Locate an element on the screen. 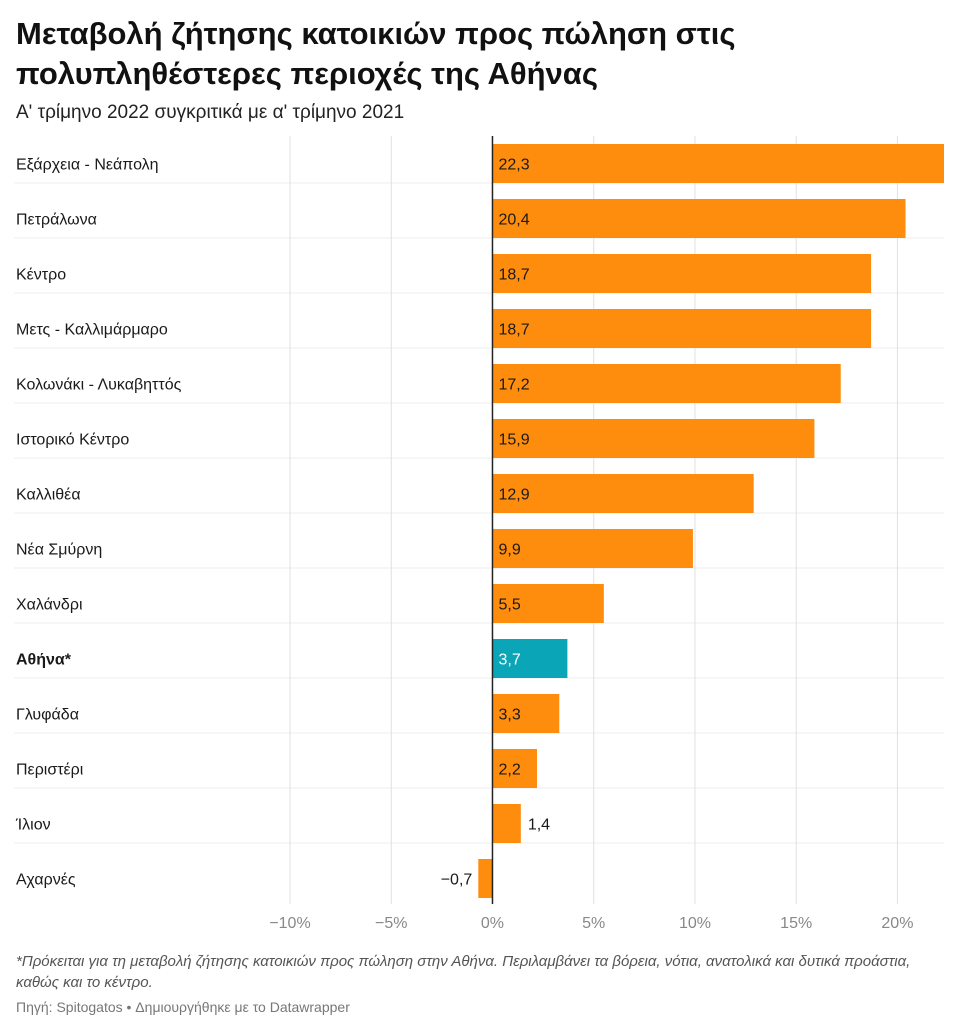 This screenshot has height=1032, width=960. category-label: Νέα Σμύρνη is located at coordinates (59, 550).